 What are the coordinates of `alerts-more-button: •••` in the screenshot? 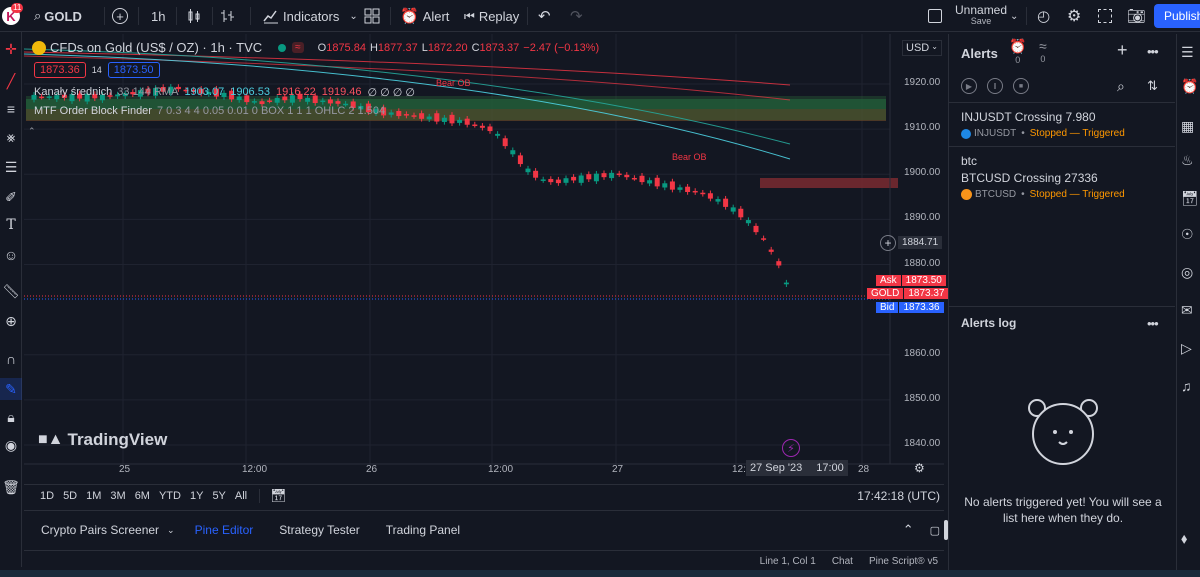 It's located at (1153, 51).